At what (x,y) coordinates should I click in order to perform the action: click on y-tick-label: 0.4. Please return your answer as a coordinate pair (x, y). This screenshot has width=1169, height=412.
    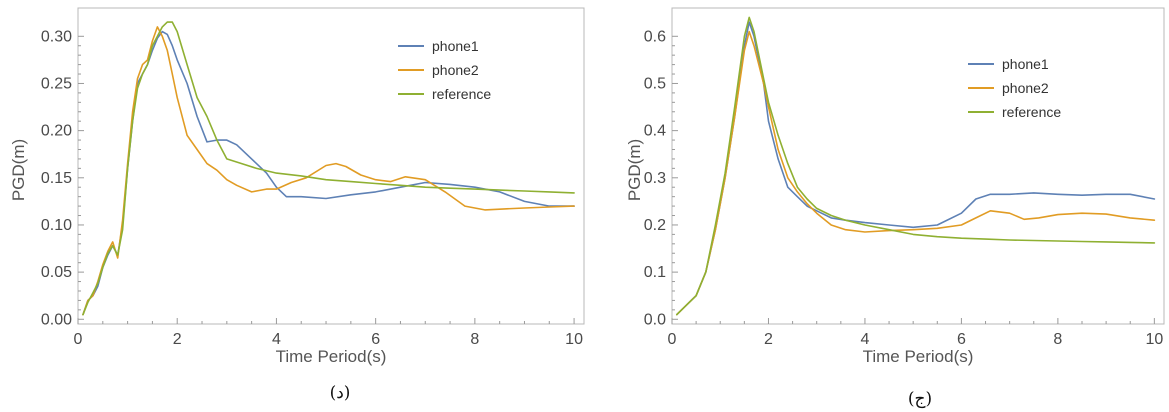
    Looking at the image, I should click on (655, 131).